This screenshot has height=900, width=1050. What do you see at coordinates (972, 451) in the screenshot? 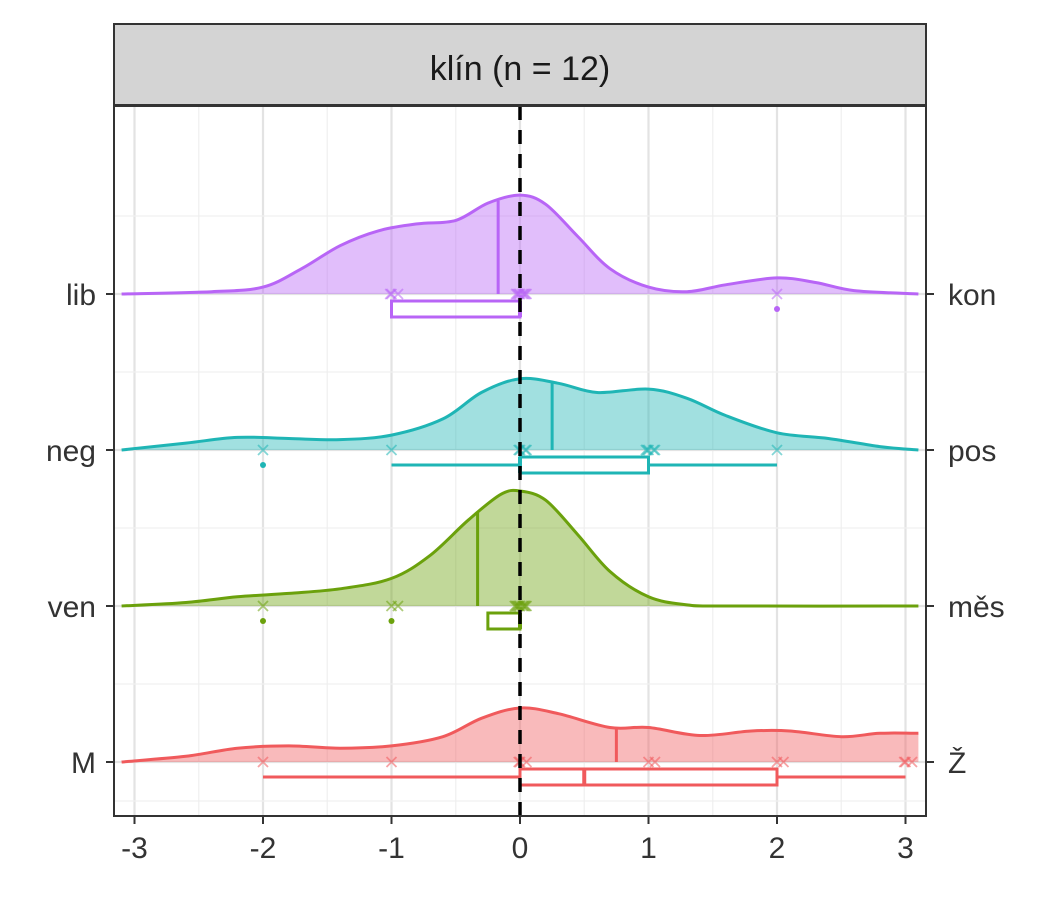
I see `y-right-label: pos` at bounding box center [972, 451].